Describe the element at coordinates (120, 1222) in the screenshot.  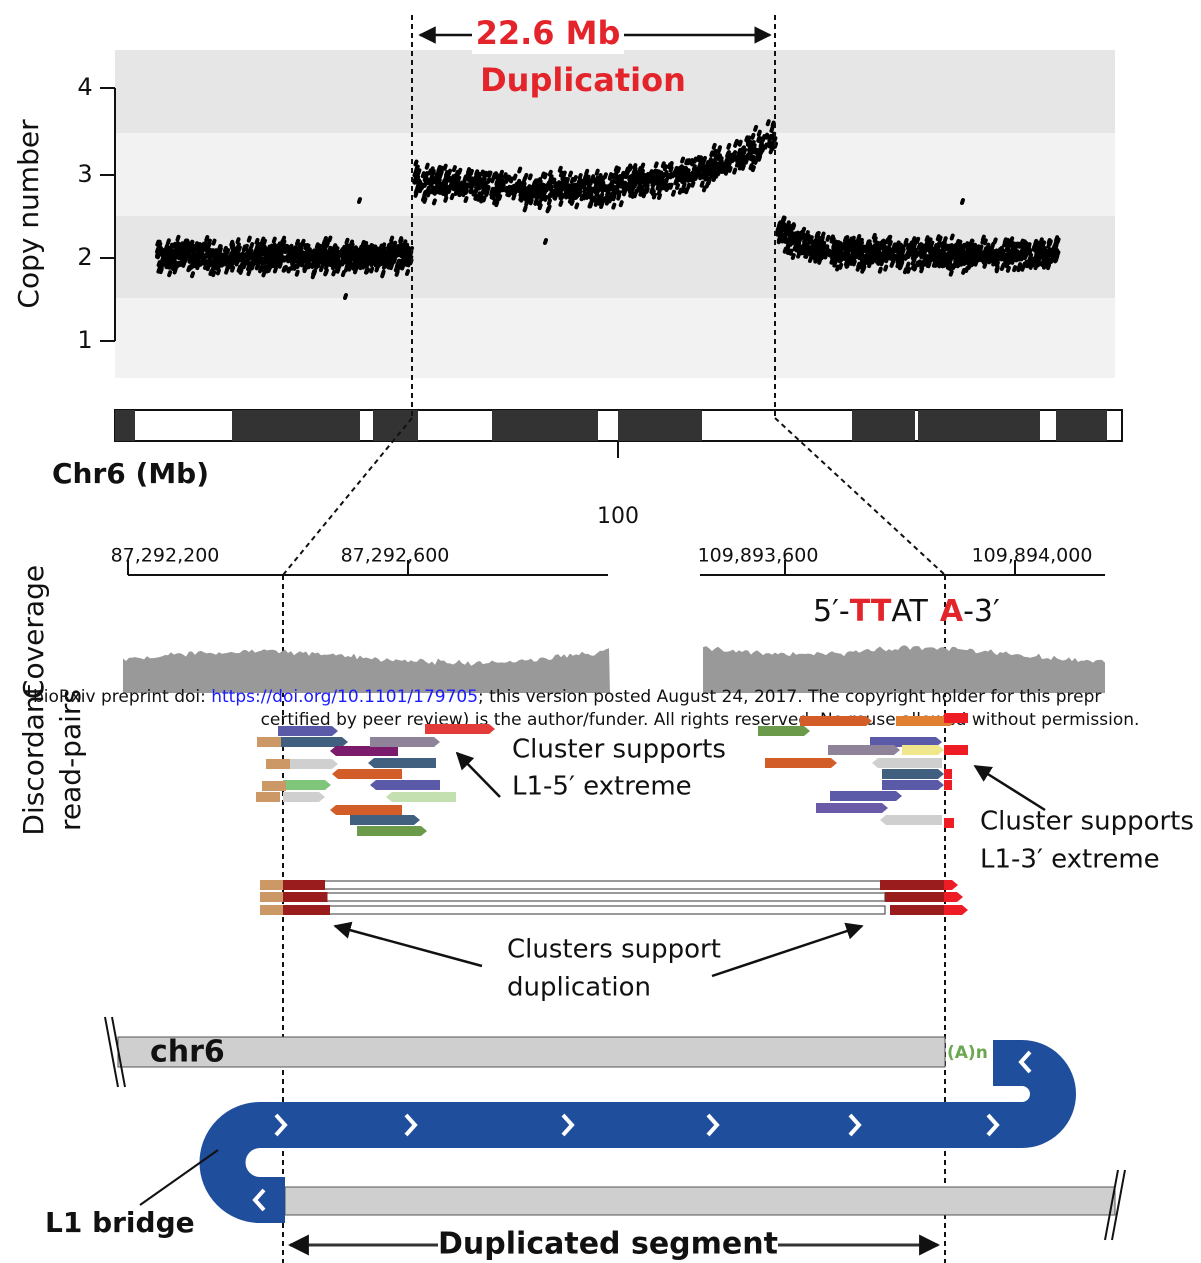
I see `bridge-label: L1 bridge` at that location.